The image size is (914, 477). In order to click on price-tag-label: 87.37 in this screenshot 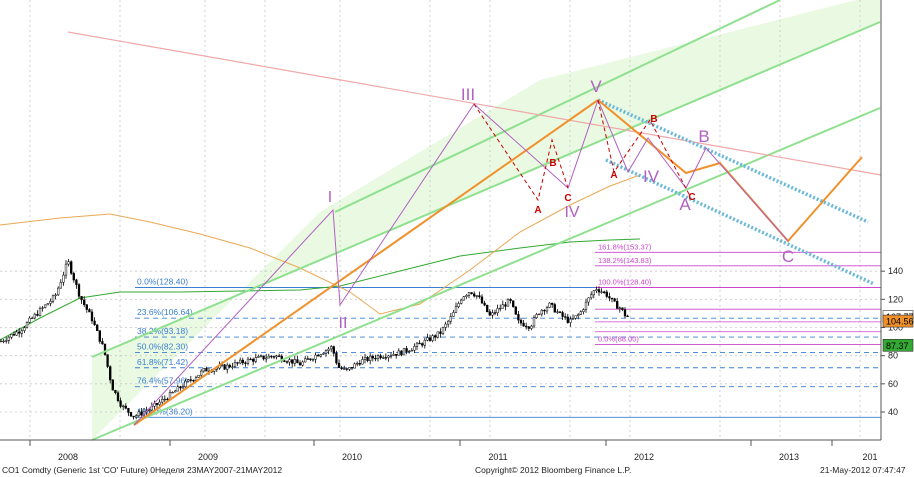, I will do `click(897, 346)`.